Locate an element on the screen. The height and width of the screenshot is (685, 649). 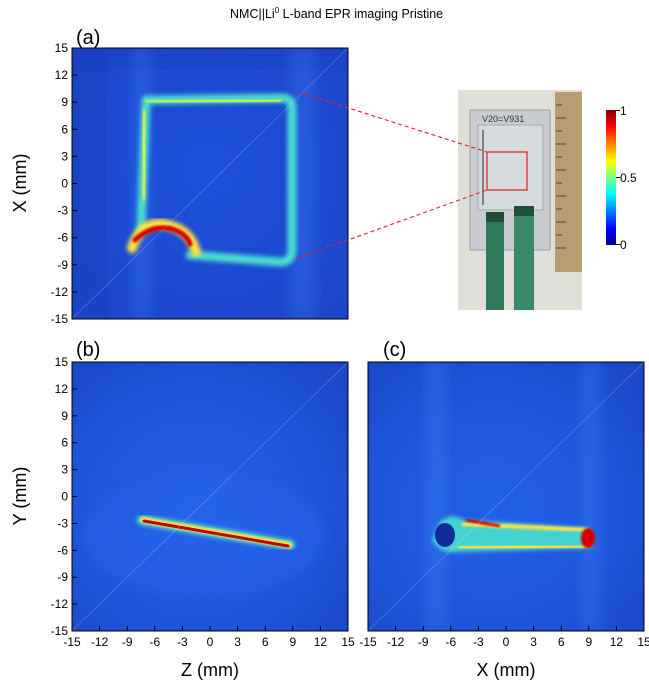
panel-b-ytick-label: -6 is located at coordinates (62, 550).